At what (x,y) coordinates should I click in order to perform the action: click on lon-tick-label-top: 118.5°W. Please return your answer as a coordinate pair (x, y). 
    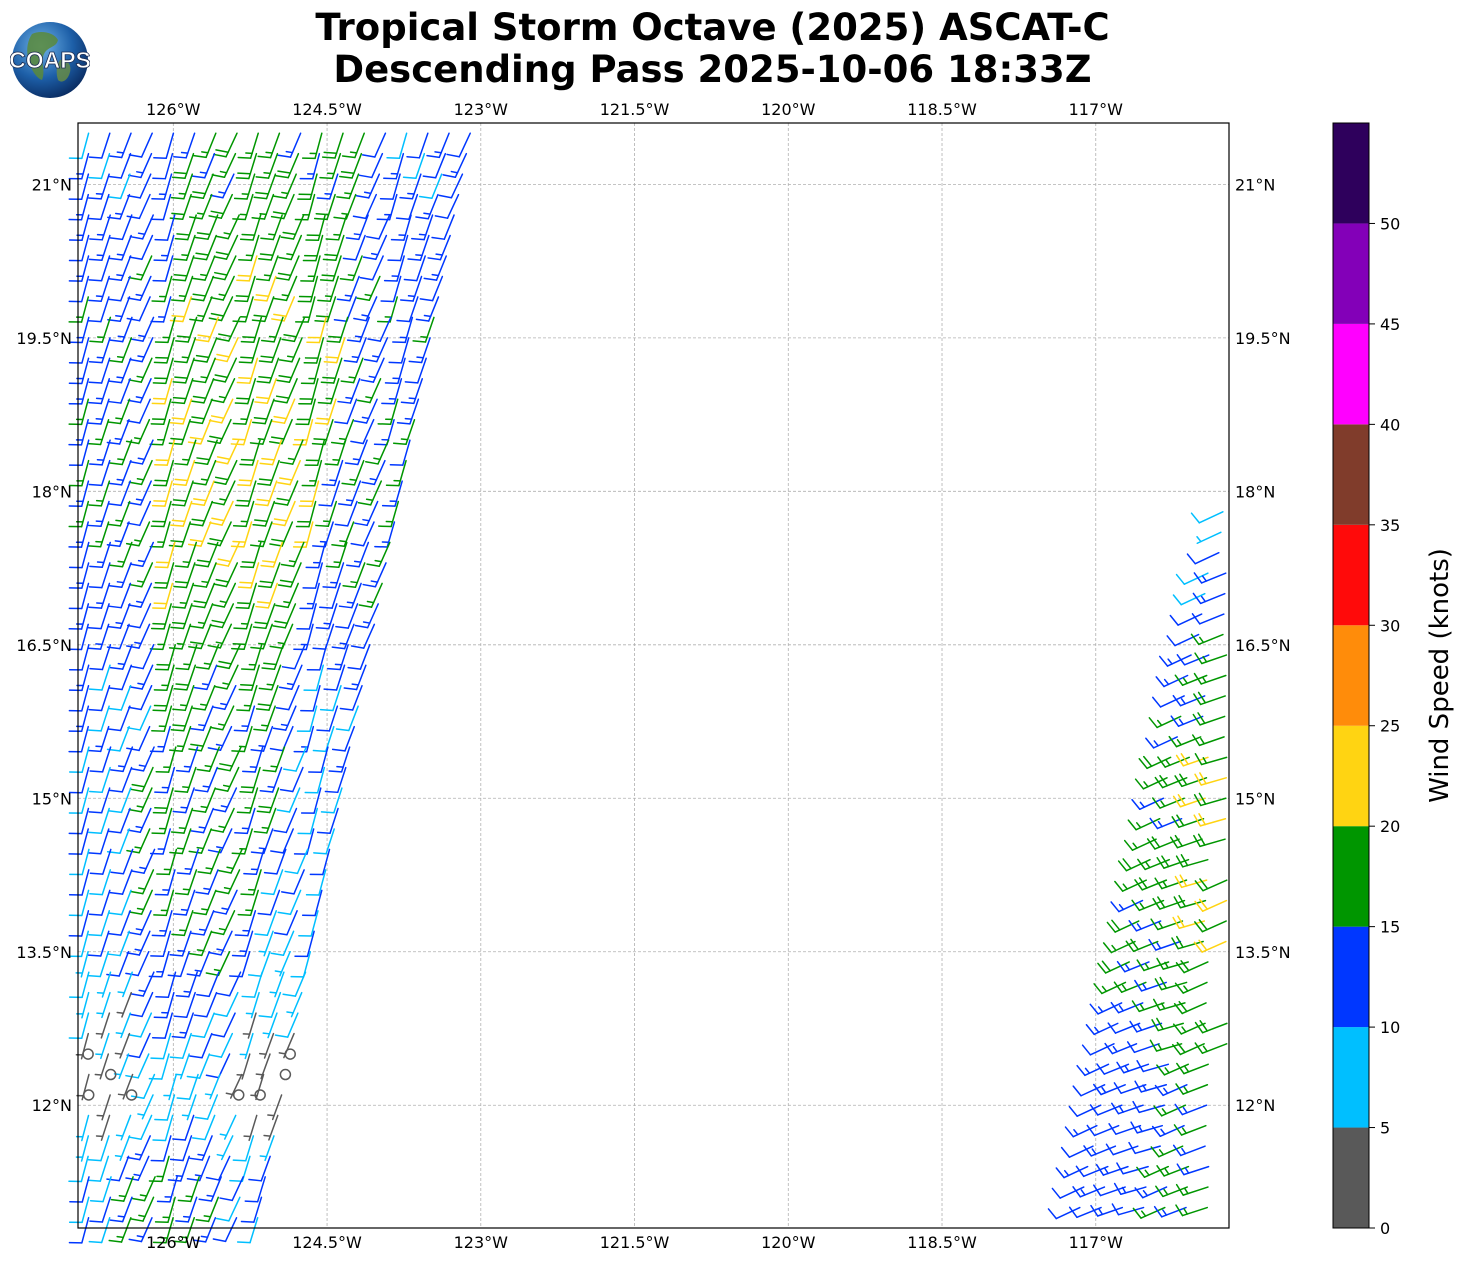
    Looking at the image, I should click on (942, 109).